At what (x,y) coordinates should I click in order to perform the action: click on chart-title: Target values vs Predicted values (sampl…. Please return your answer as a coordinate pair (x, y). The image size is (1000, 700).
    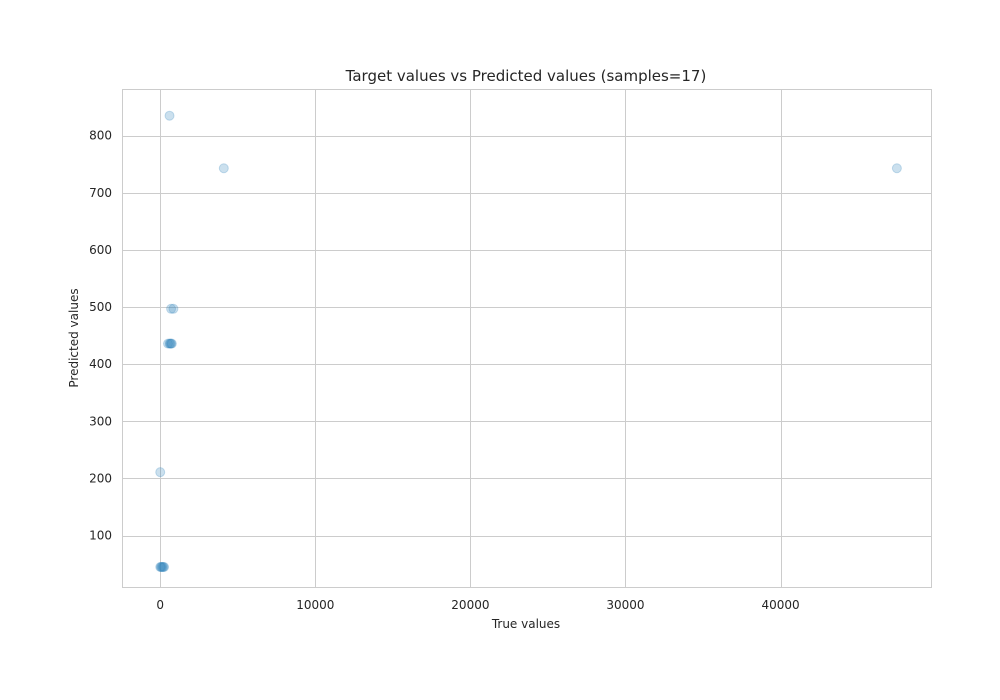
    Looking at the image, I should click on (526, 76).